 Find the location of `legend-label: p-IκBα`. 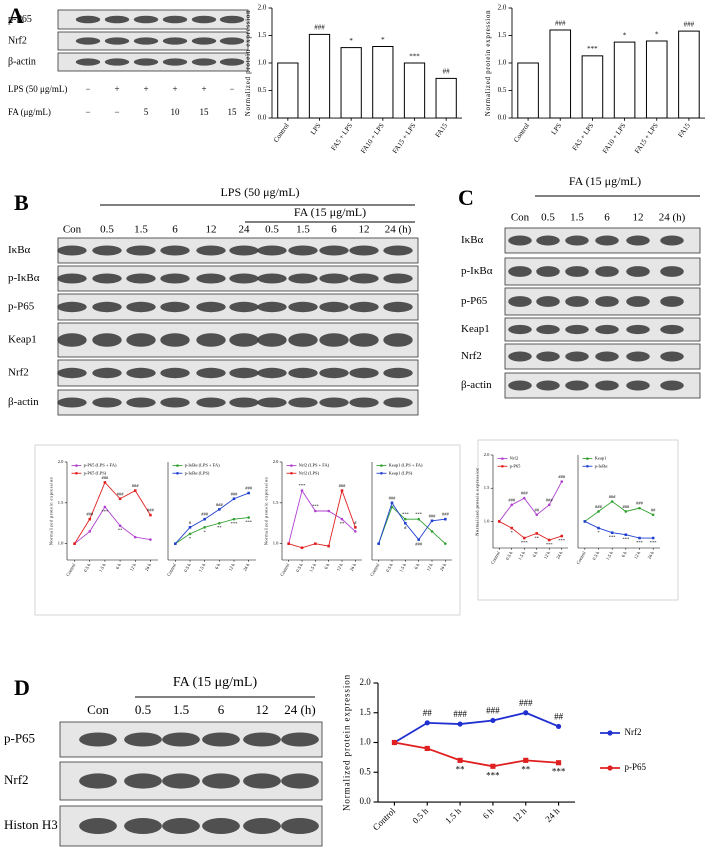

legend-label: p-IκBα is located at coordinates (602, 465).